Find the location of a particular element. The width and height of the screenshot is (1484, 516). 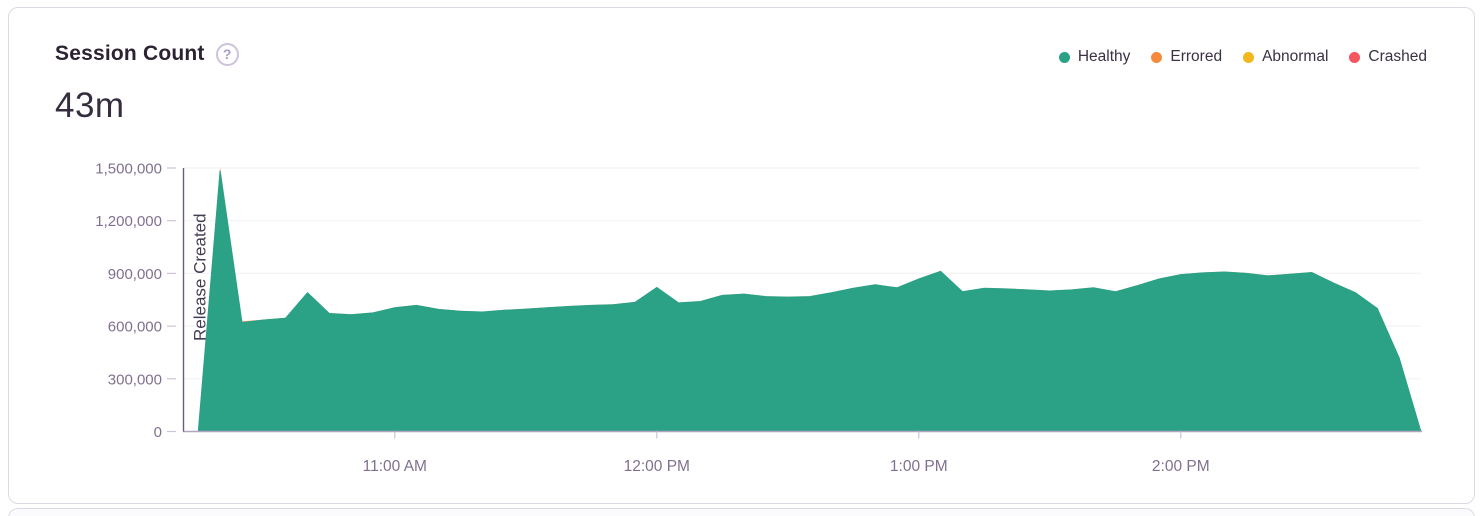

crashed-dot-icon is located at coordinates (1355, 57).